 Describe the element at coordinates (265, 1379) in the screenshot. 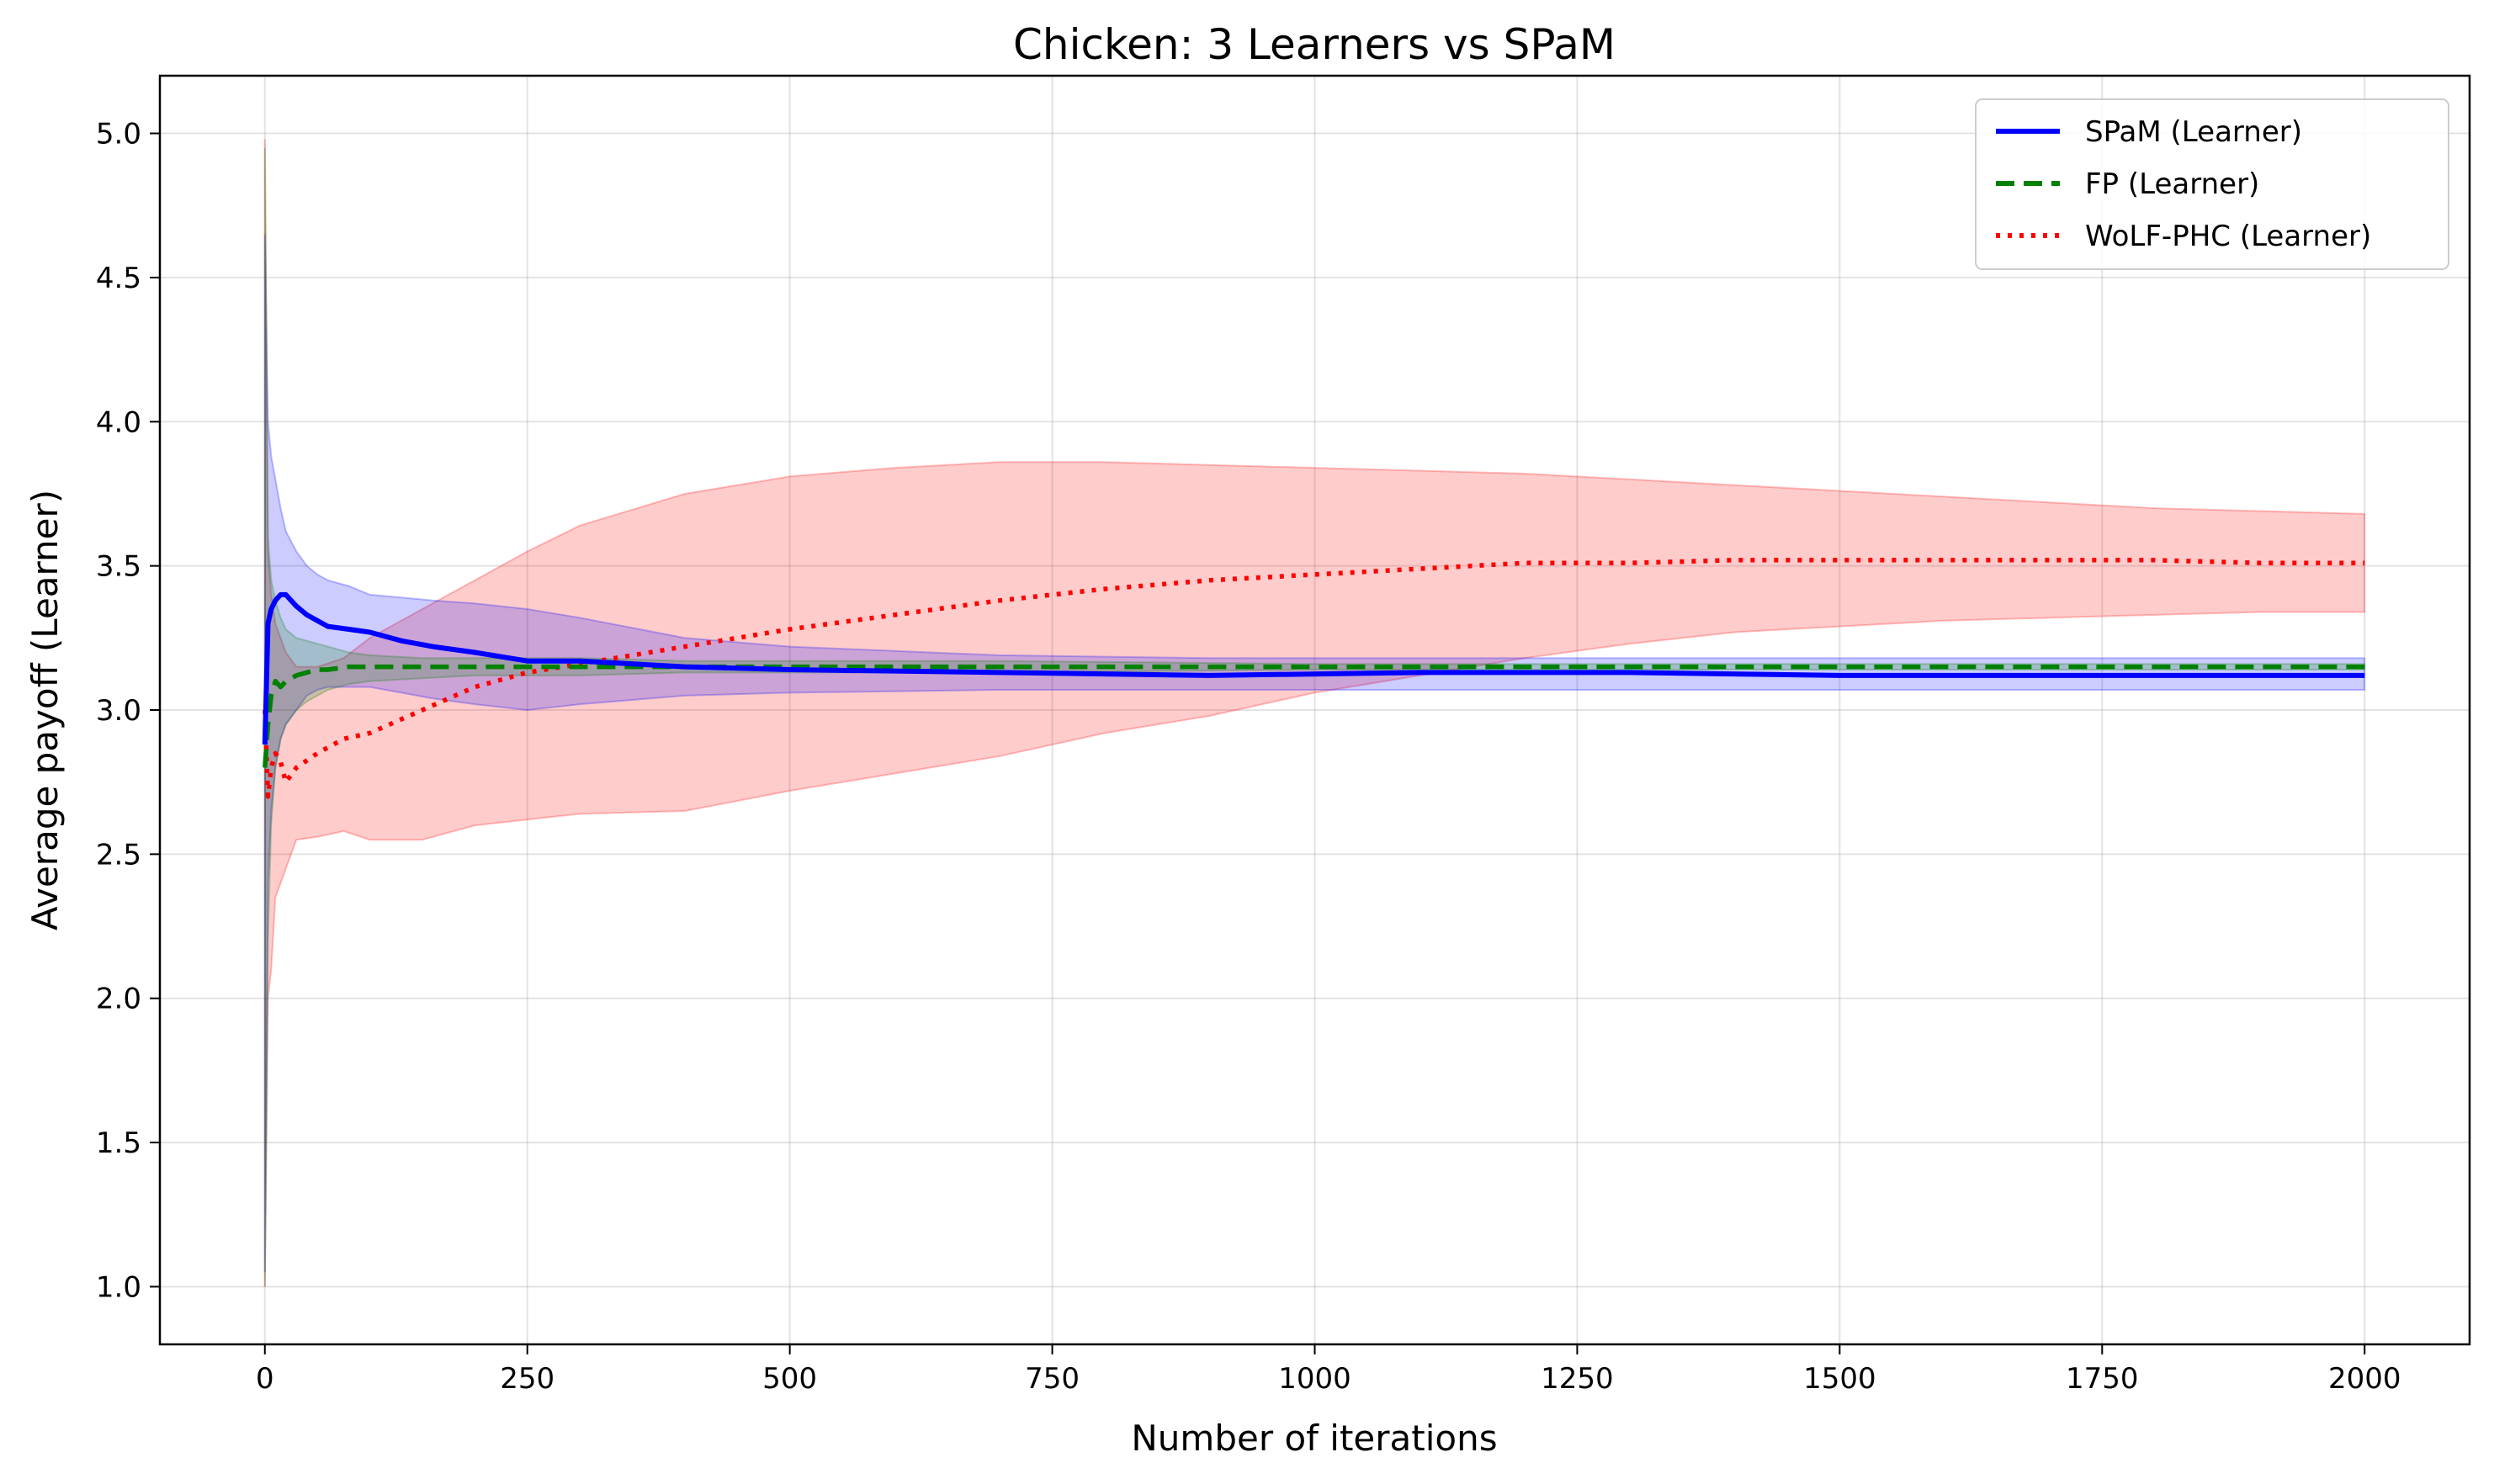

I see `x-tick-label: 0` at that location.